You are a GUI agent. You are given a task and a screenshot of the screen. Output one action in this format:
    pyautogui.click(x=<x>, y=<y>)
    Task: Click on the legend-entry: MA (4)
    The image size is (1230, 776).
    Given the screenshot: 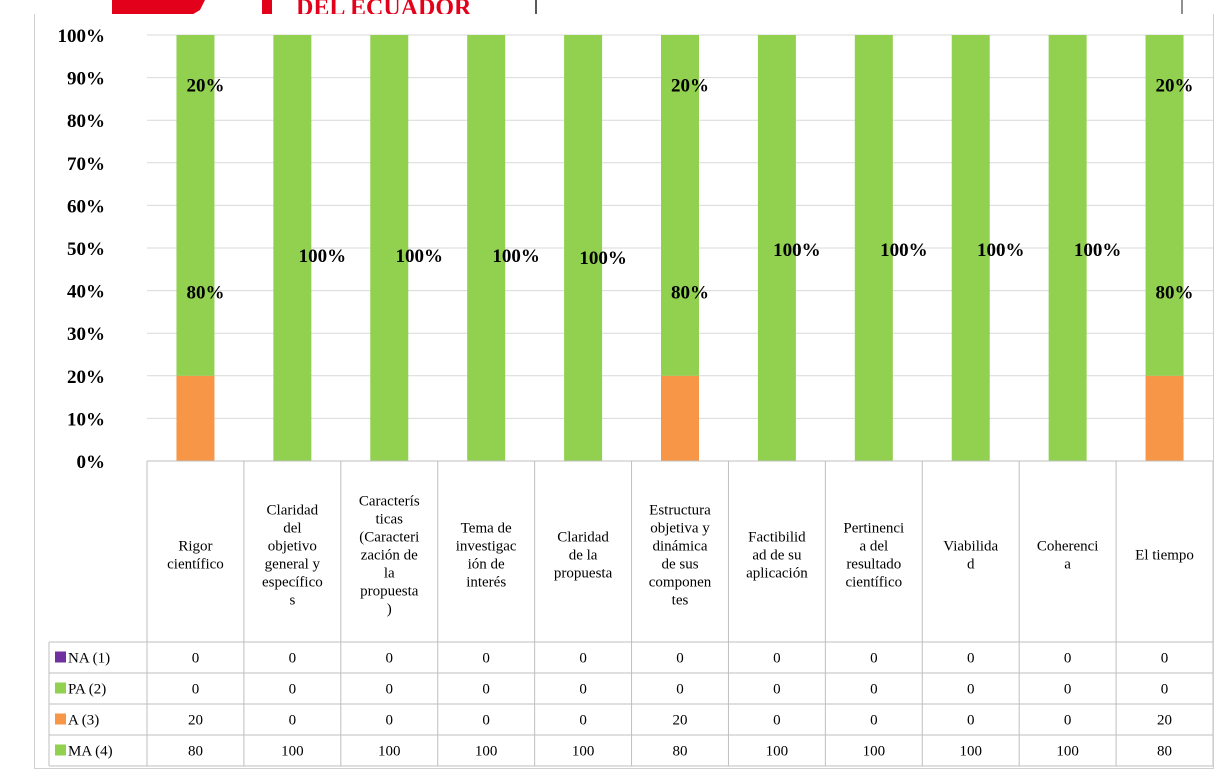 What is the action you would take?
    pyautogui.click(x=90, y=752)
    